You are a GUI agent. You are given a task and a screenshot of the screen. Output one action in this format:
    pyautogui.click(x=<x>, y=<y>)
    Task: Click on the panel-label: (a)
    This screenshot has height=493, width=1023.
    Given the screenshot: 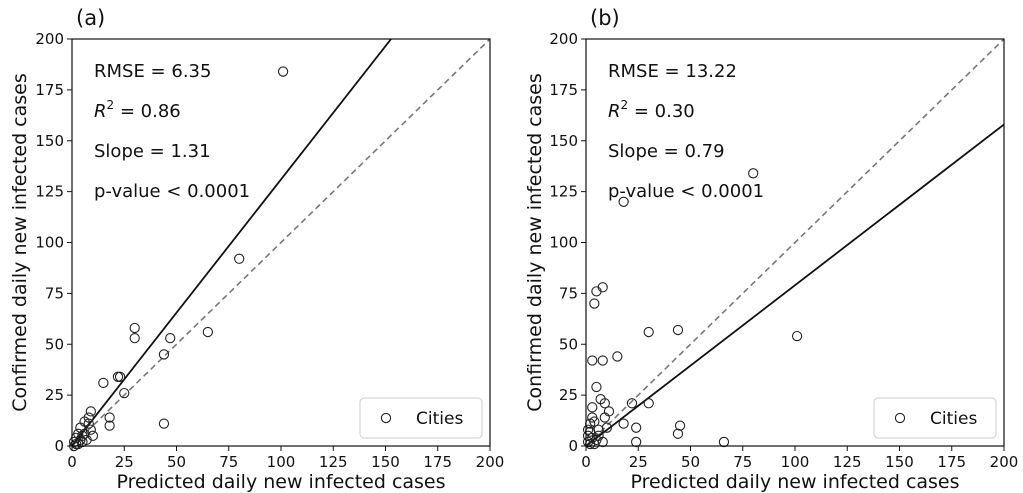 What is the action you would take?
    pyautogui.click(x=90, y=18)
    